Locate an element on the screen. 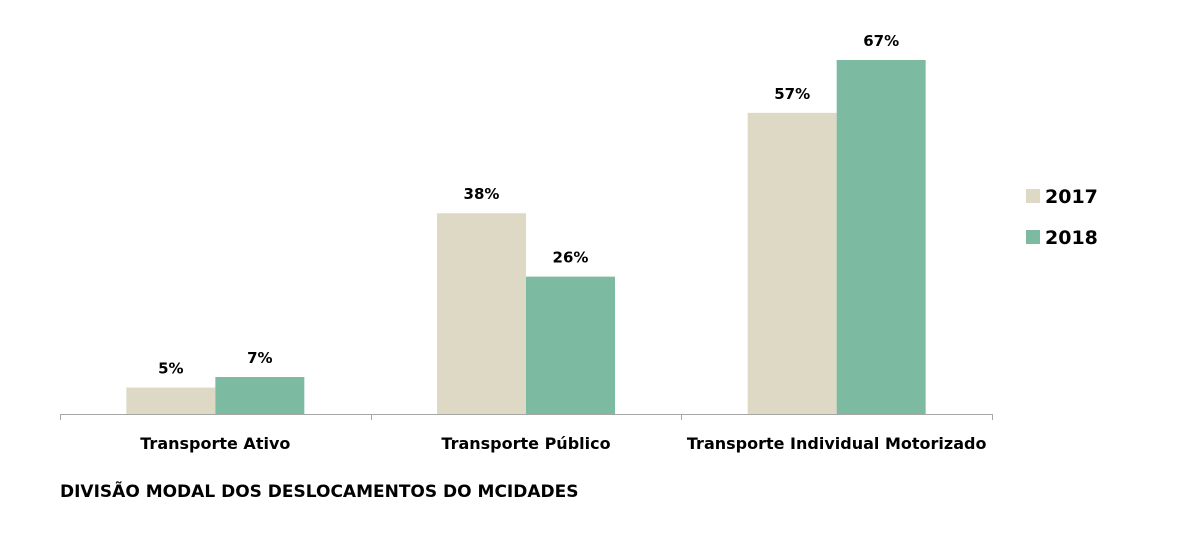  data-label: 7% is located at coordinates (259, 358).